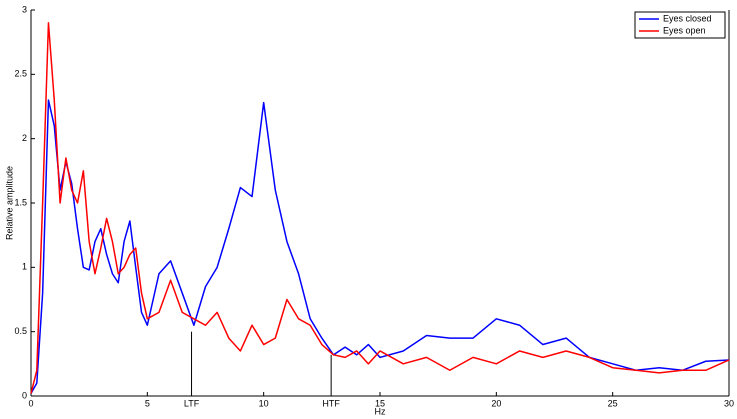 The width and height of the screenshot is (737, 419). Describe the element at coordinates (20, 331) in the screenshot. I see `y-tick-label: 0.5` at that location.